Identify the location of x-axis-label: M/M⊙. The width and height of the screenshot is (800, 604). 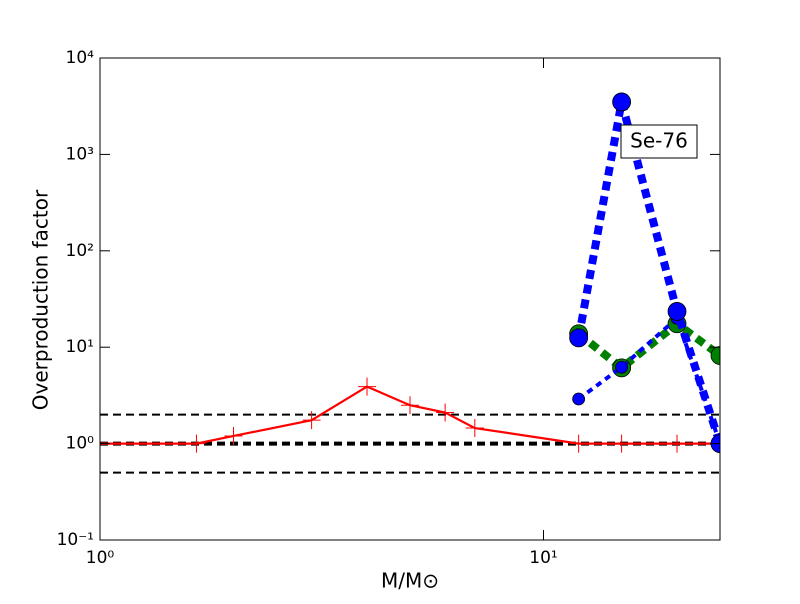
(410, 581).